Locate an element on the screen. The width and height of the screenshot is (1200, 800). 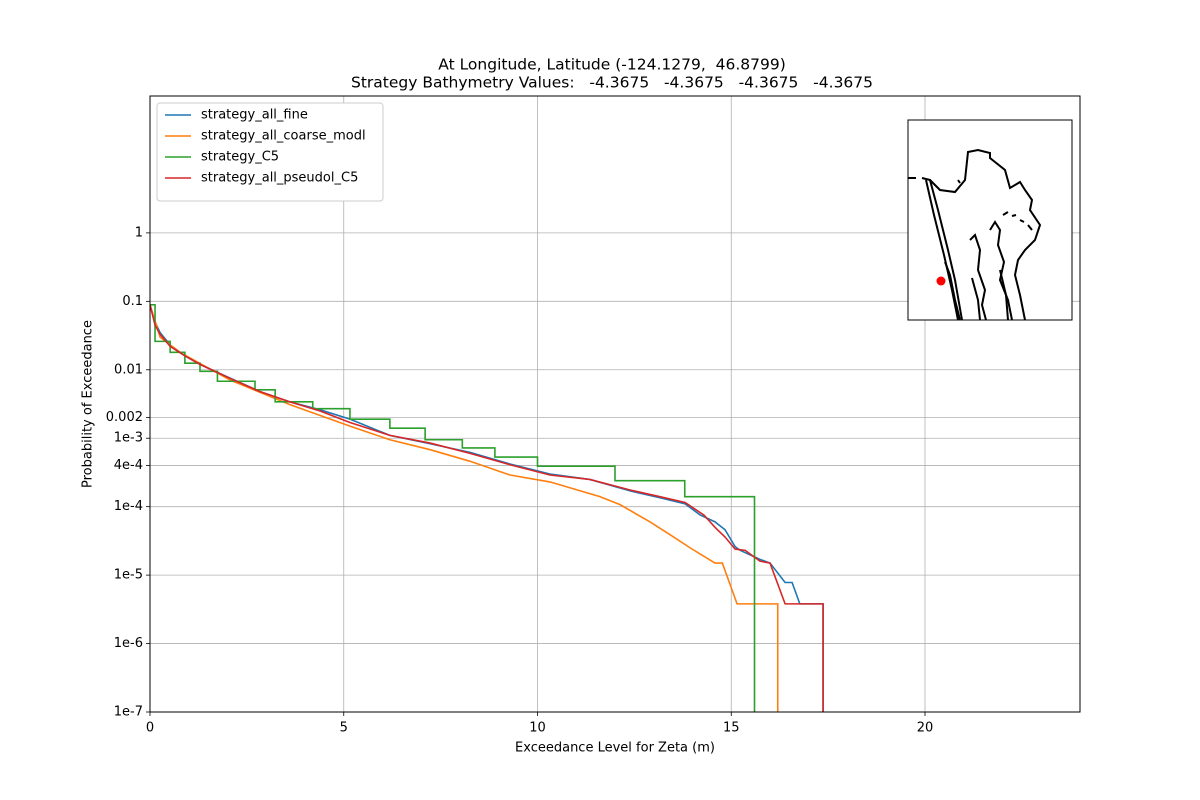
y-tick-label: 0.1 is located at coordinates (132, 301).